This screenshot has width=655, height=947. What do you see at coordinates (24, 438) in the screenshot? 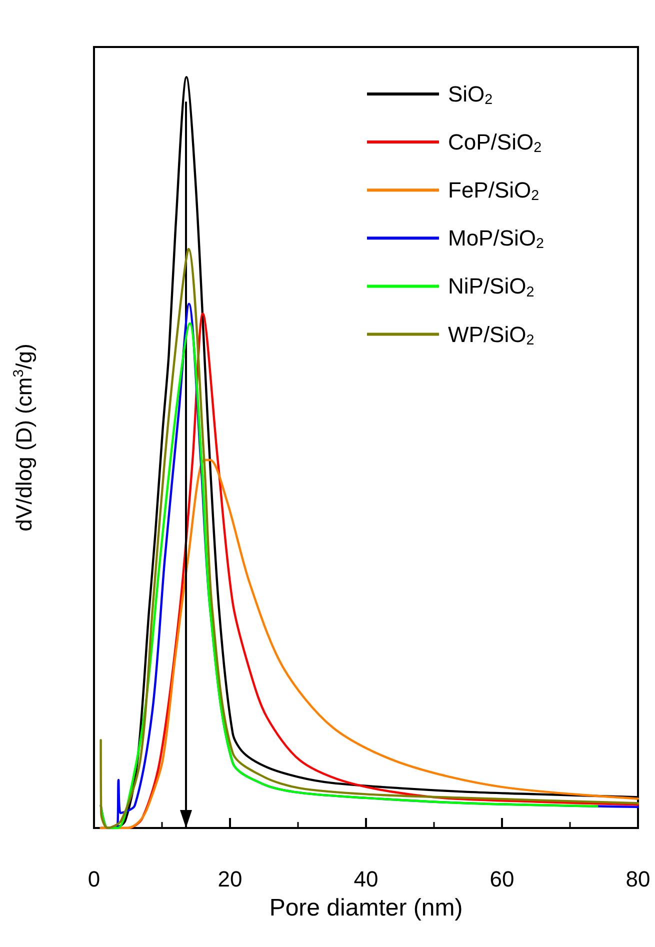
I see `y-axis-title: dV/dlog (D) (cm3/g)` at bounding box center [24, 438].